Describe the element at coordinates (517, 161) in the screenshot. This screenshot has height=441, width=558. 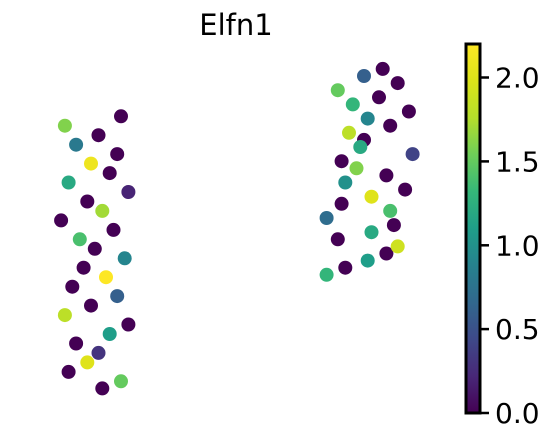
I see `colorbar-tick-label: 1.5` at that location.